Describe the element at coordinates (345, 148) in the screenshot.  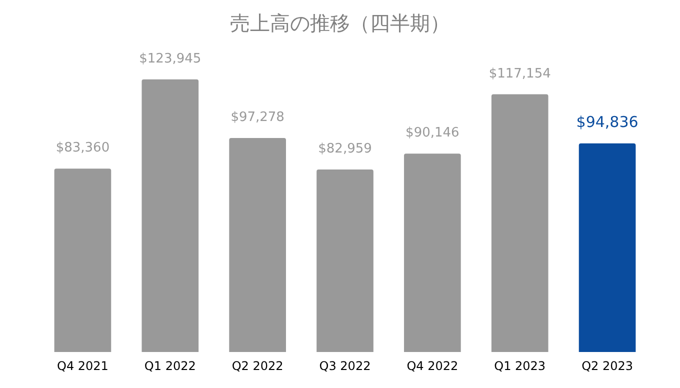
I see `data-label: $82,959` at that location.